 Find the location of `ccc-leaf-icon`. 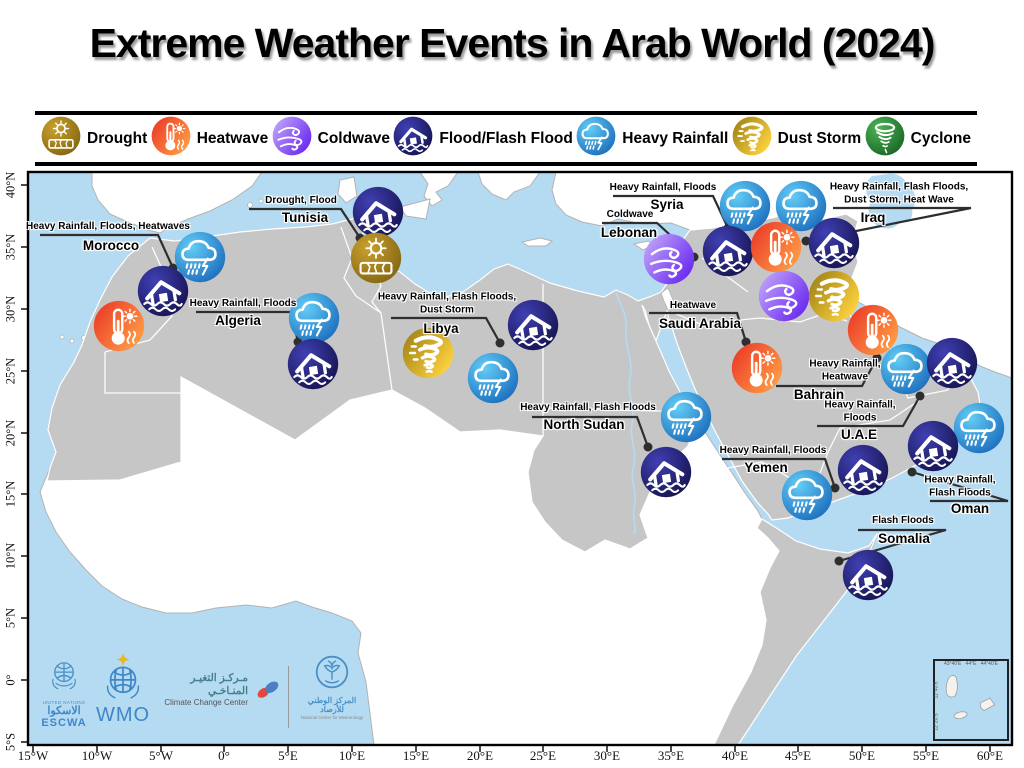

ccc-leaf-icon is located at coordinates (268, 689).